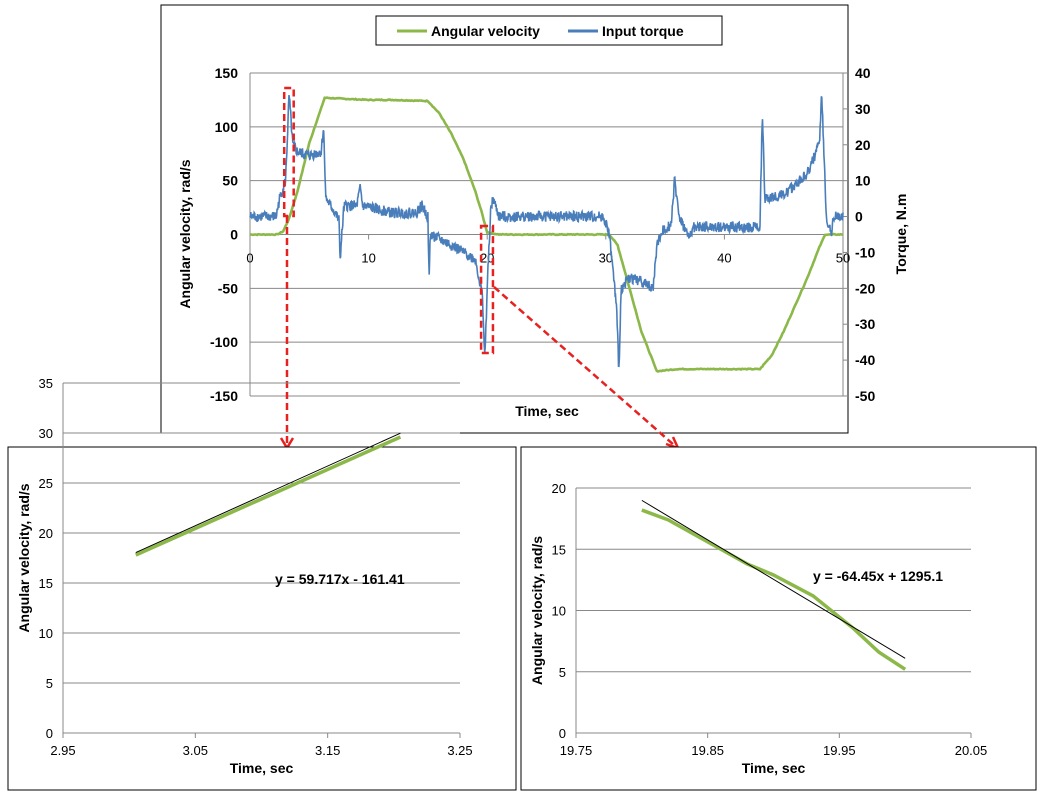 This screenshot has width=1042, height=802. I want to click on y2-tick-label: 20, so click(863, 145).